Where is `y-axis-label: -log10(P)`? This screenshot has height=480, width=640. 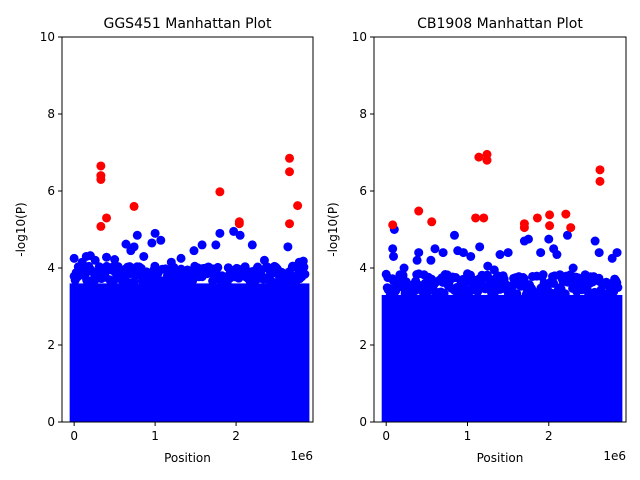 y-axis-label: -log10(P) is located at coordinates (333, 229).